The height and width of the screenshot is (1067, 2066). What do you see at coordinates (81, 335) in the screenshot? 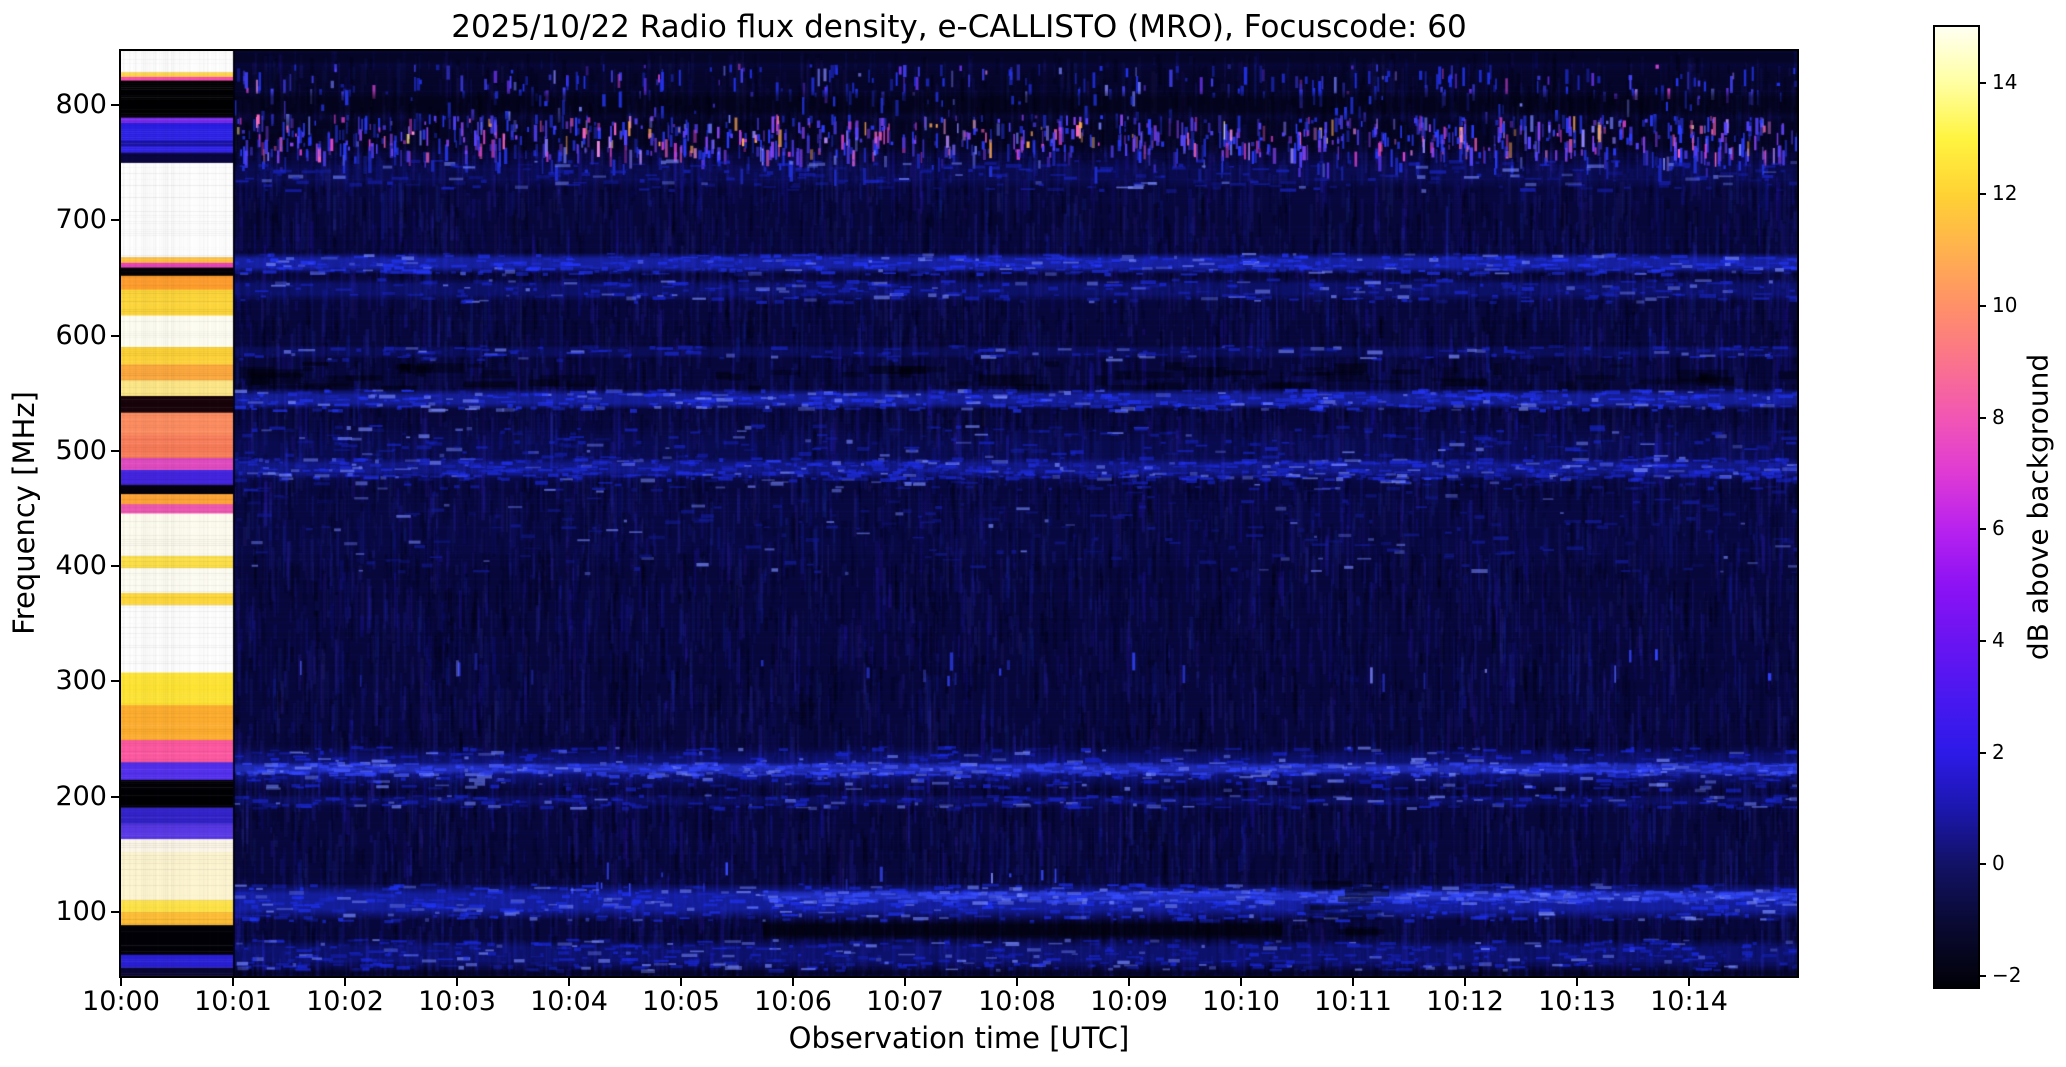
I see `y-tick-label: 600` at bounding box center [81, 335].